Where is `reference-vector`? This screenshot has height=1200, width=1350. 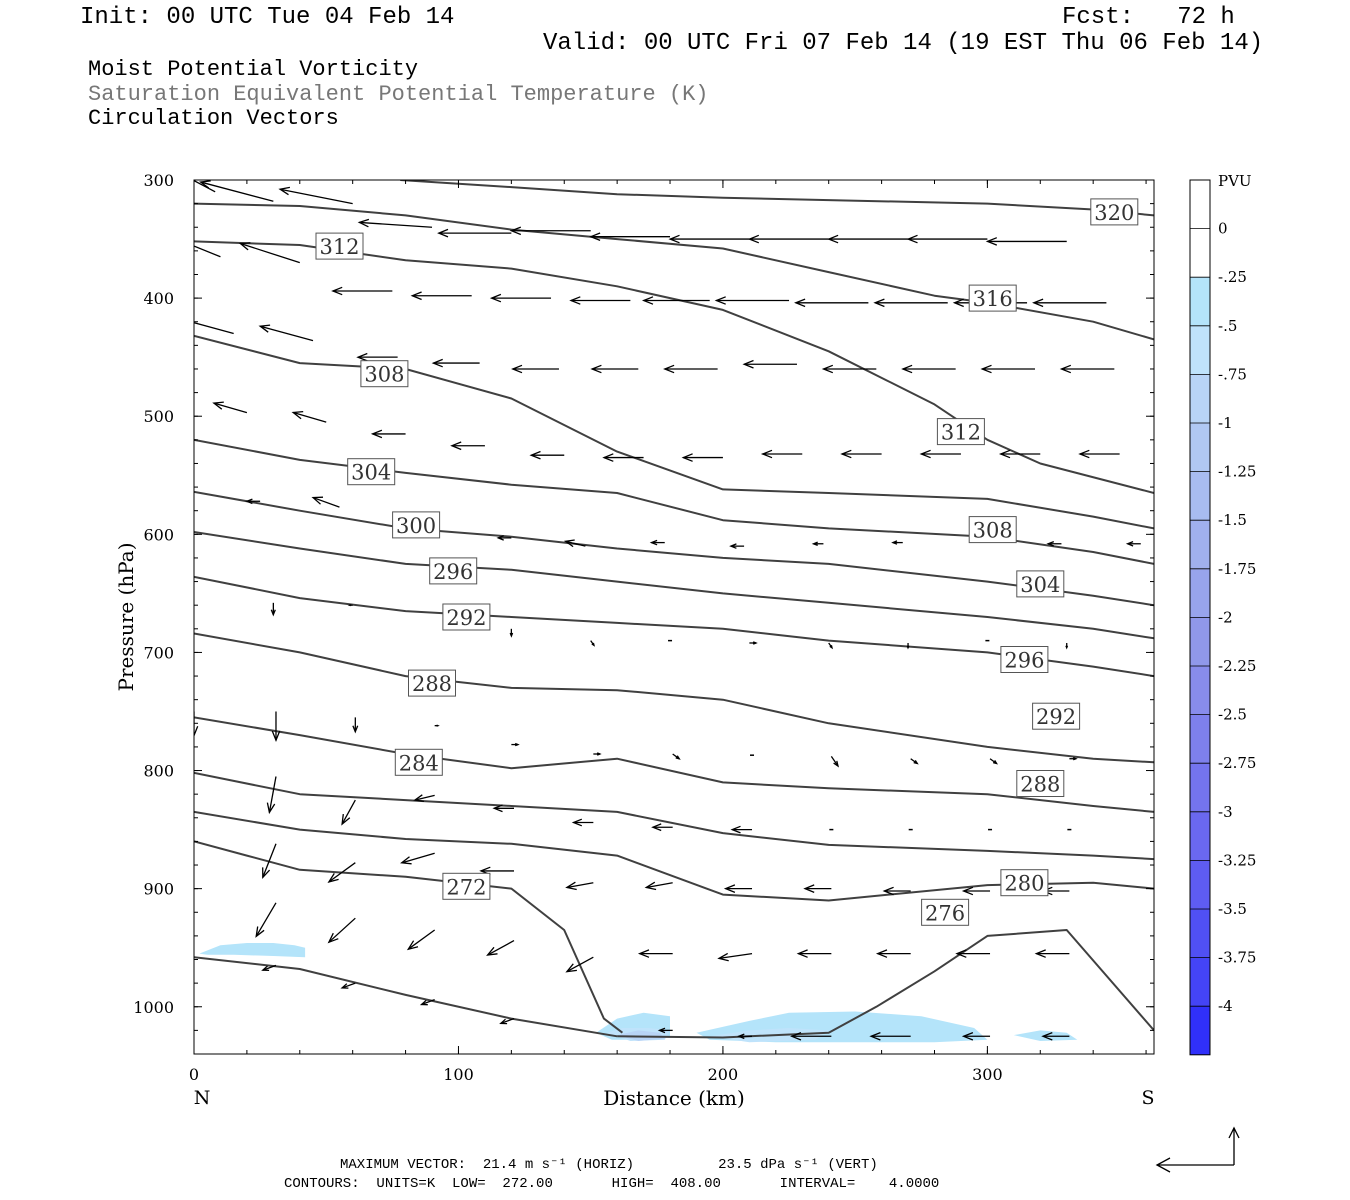
reference-vector is located at coordinates (1197, 1149).